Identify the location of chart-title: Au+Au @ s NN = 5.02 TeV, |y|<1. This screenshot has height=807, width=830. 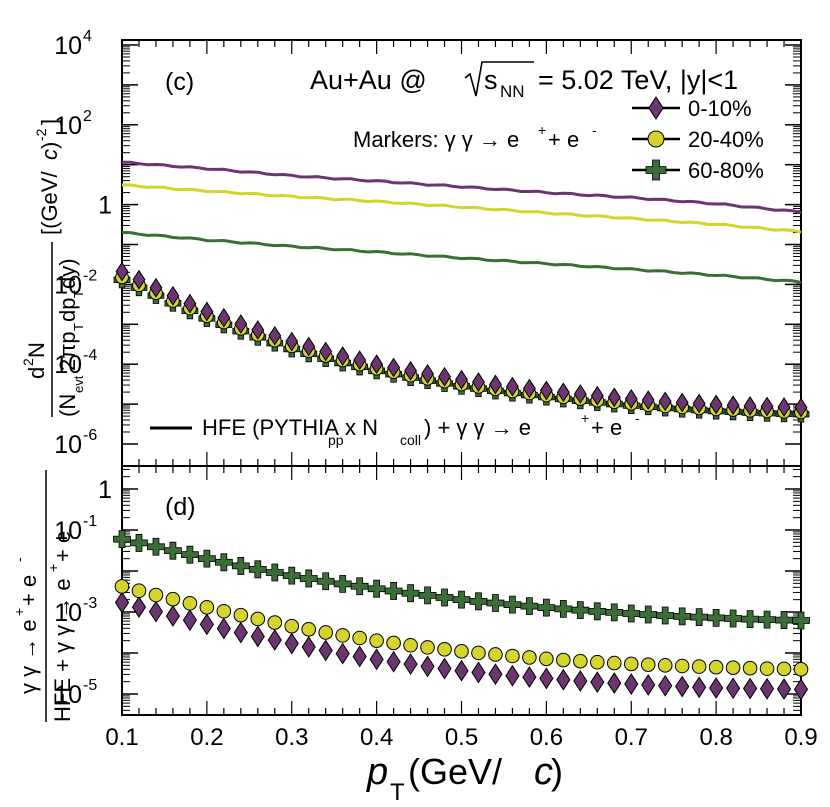
(524, 81).